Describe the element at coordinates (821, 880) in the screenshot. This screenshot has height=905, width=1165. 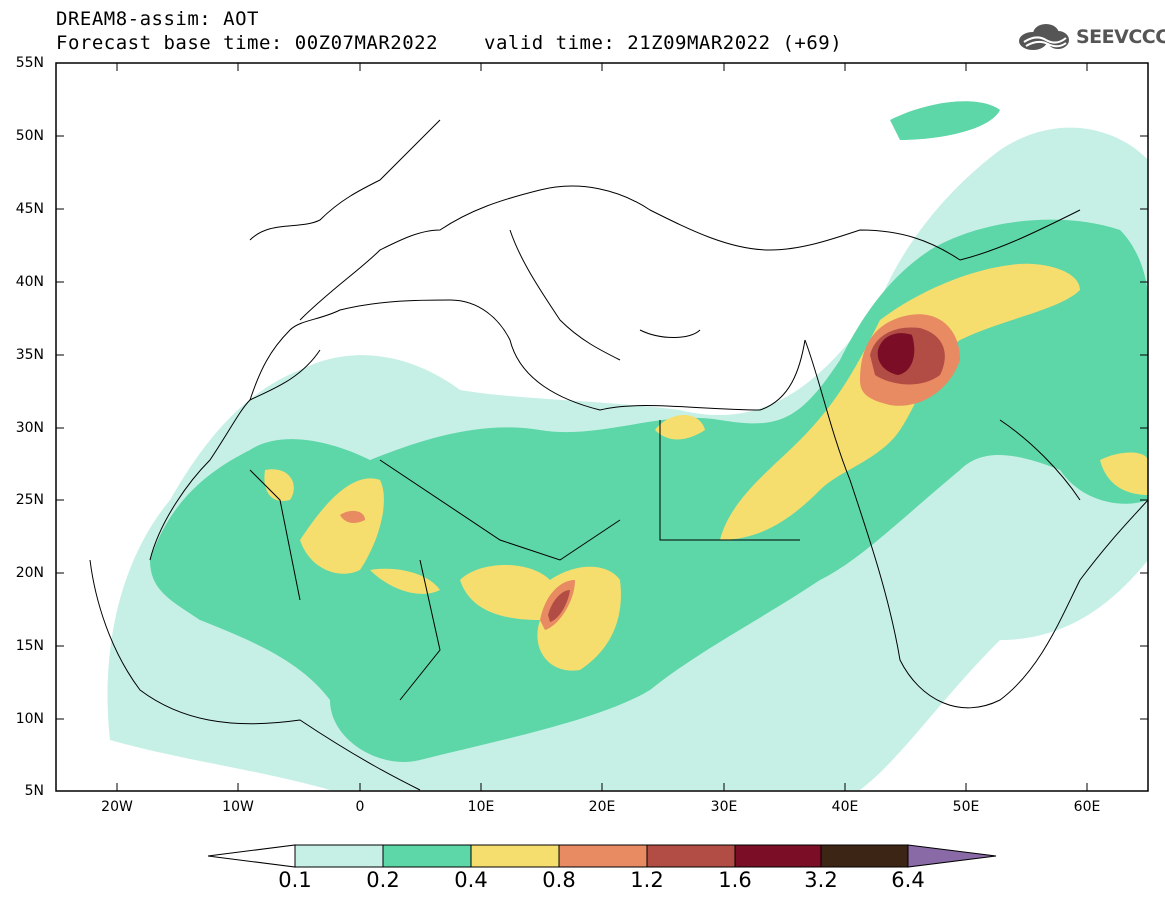
I see `colorbar-label-6: 3.2` at that location.